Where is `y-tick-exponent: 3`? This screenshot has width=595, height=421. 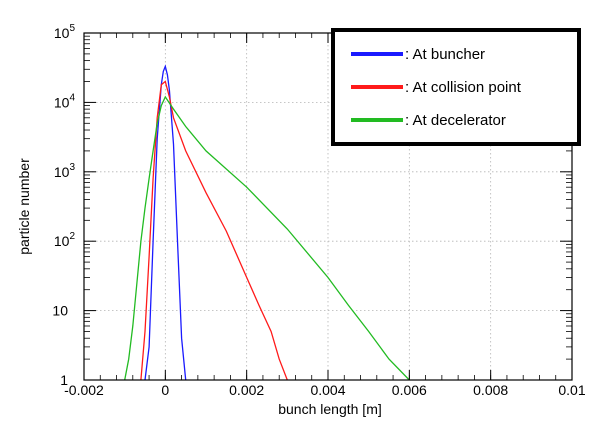 y-tick-exponent: 3 is located at coordinates (72, 167).